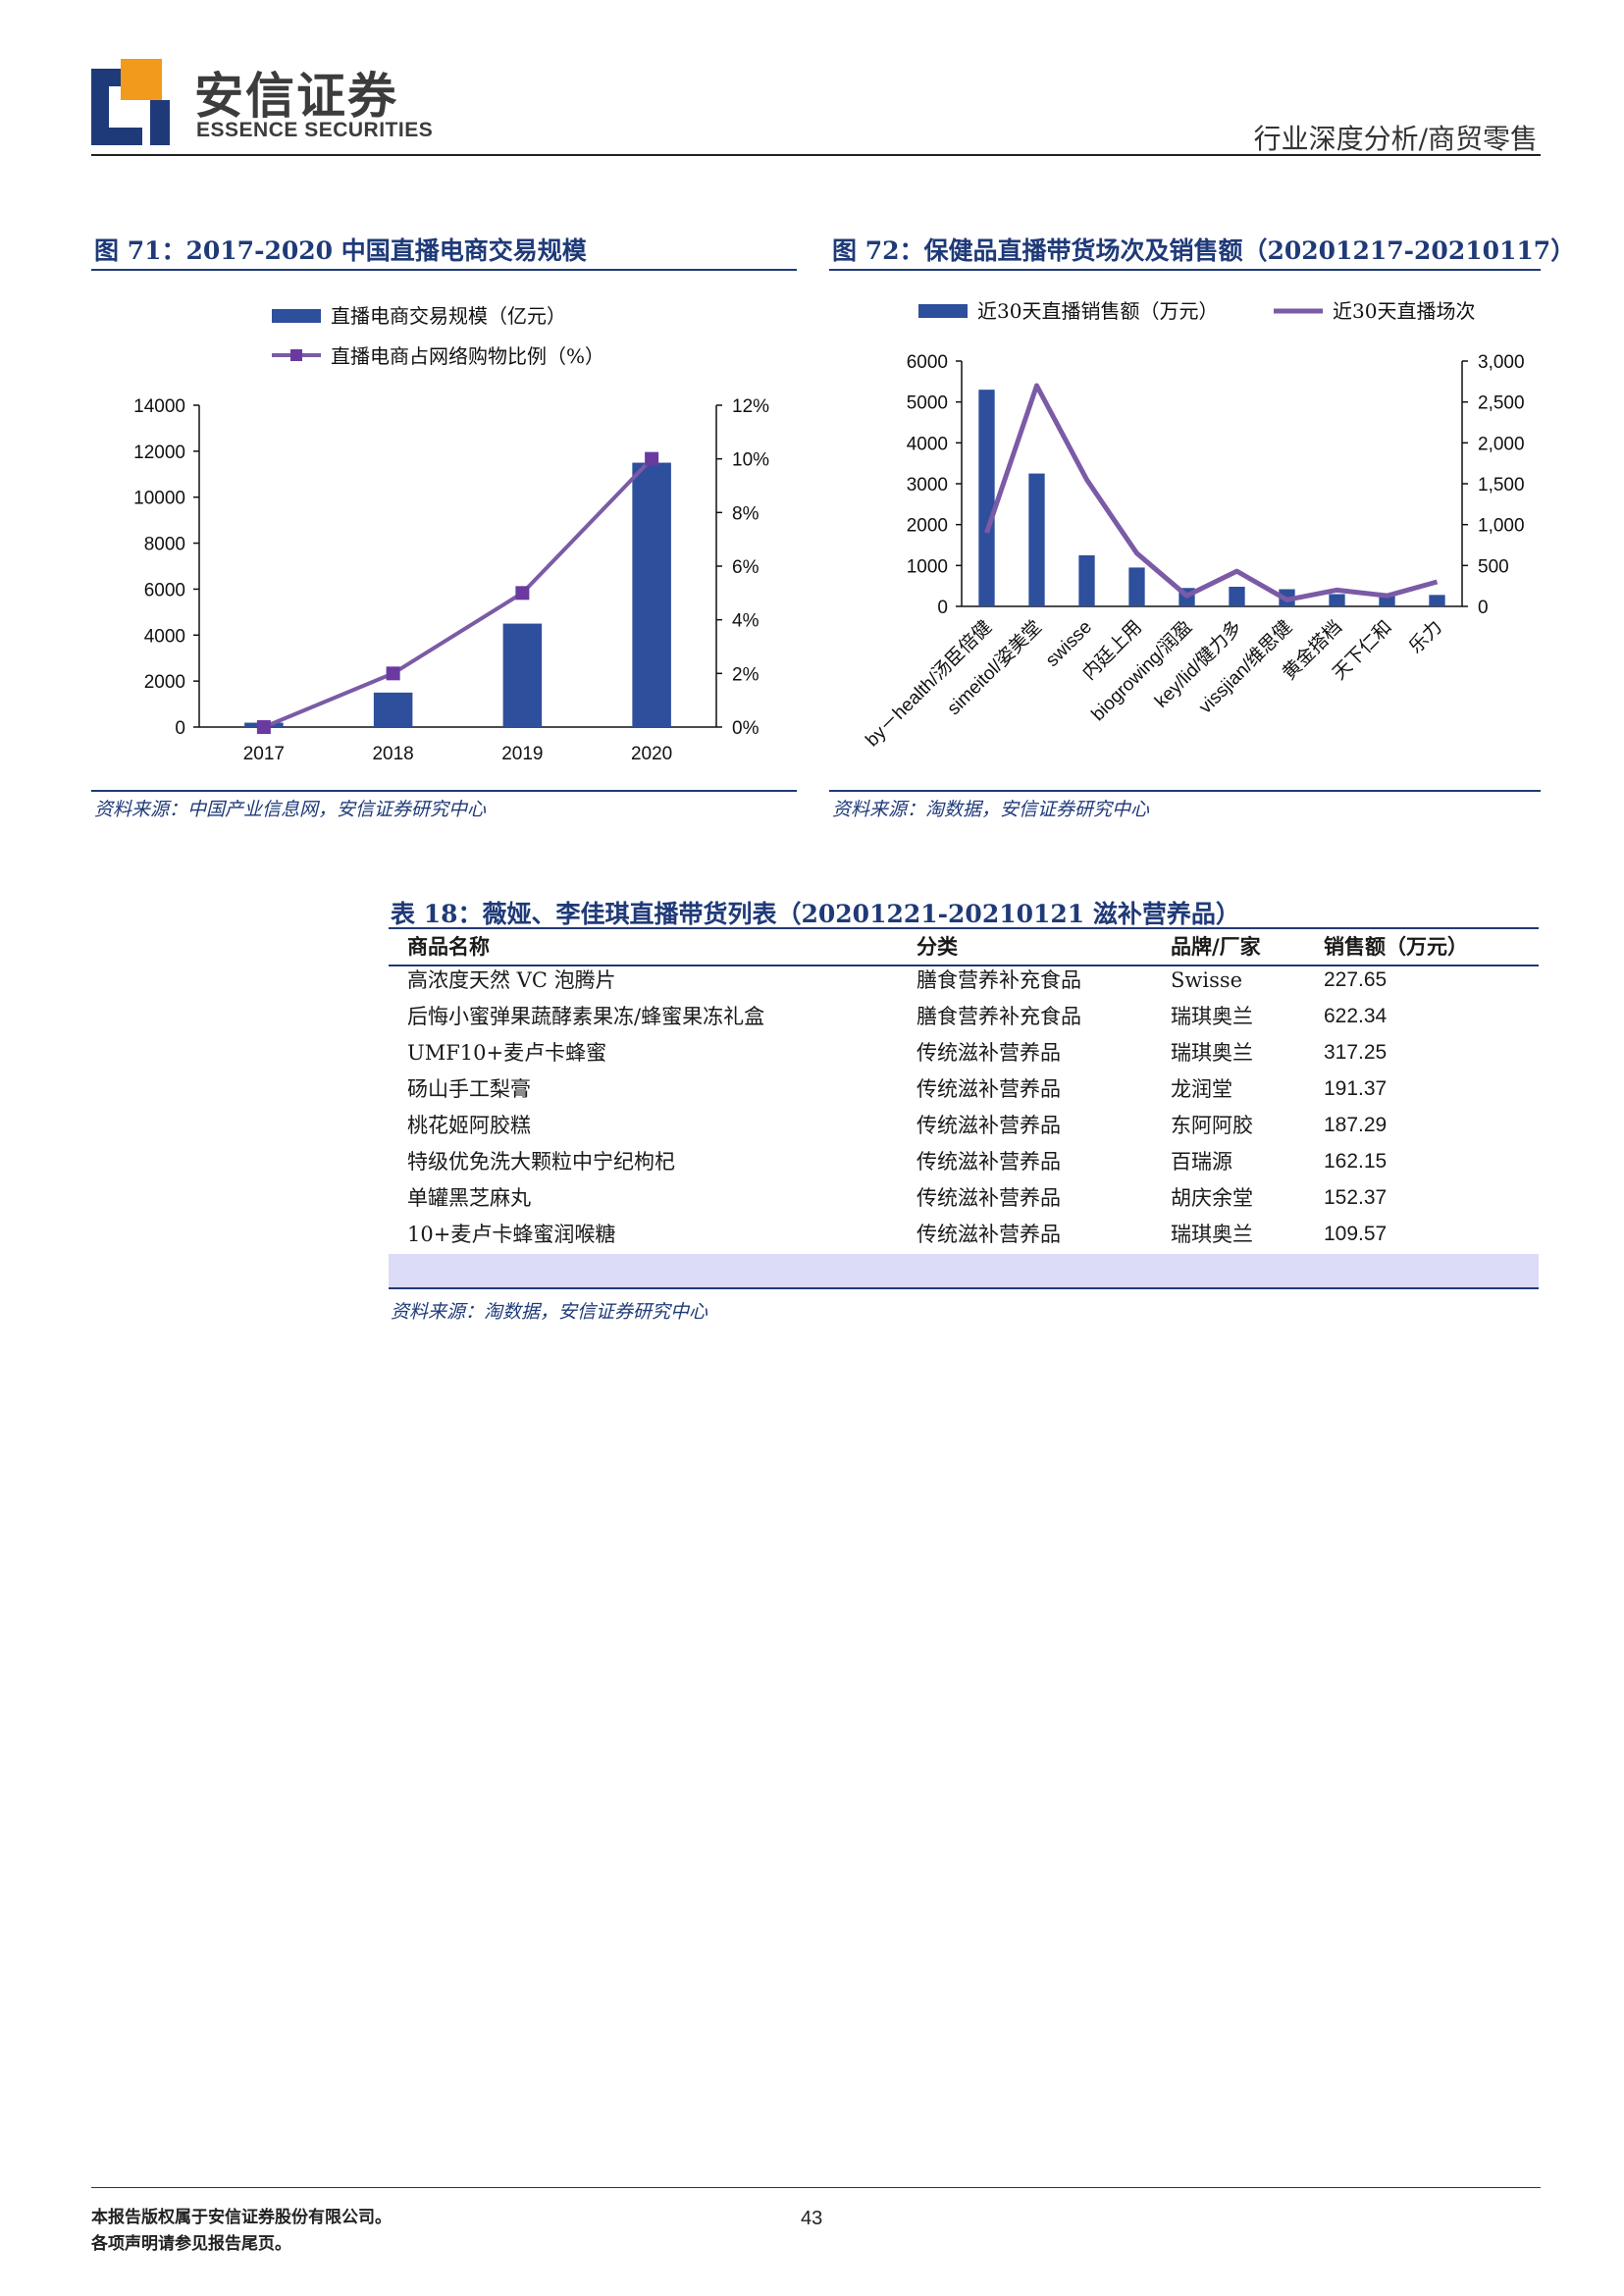  I want to click on table-cell: 砀山手工梨膏, so click(469, 1089).